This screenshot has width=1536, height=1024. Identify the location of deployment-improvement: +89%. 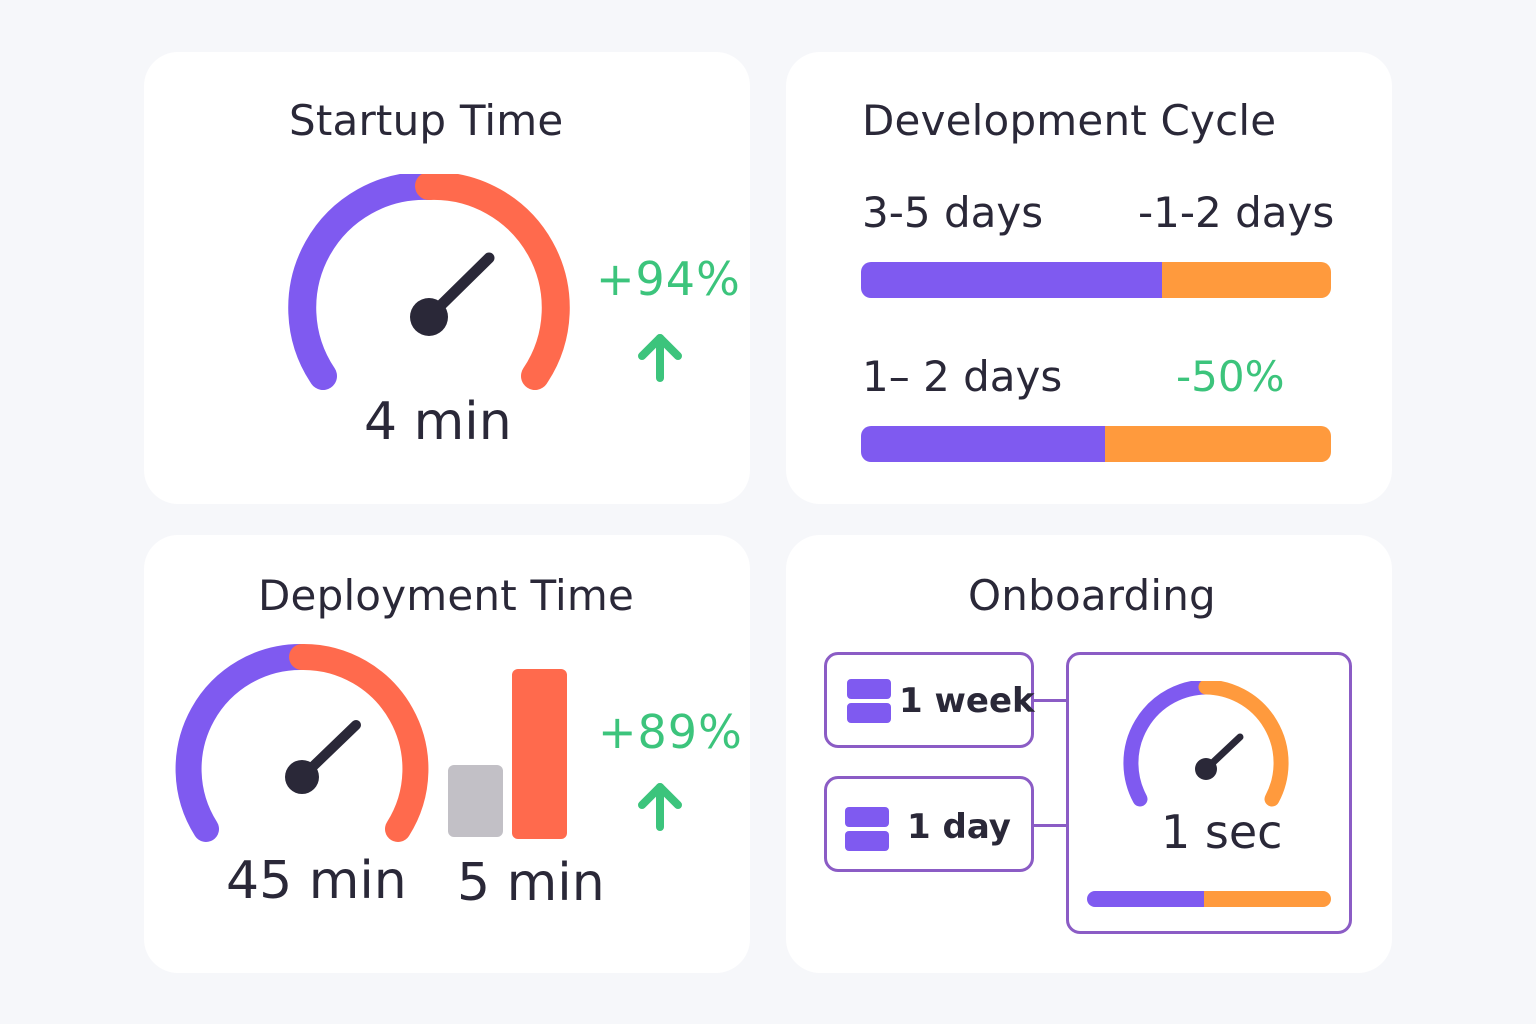
(670, 732).